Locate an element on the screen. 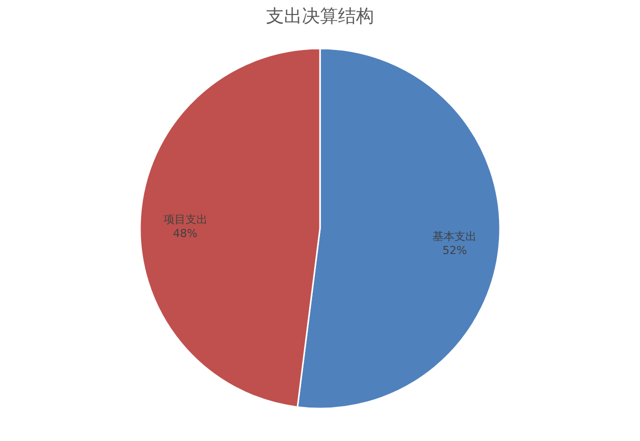 This screenshot has width=640, height=441. data-label: 52% is located at coordinates (454, 250).